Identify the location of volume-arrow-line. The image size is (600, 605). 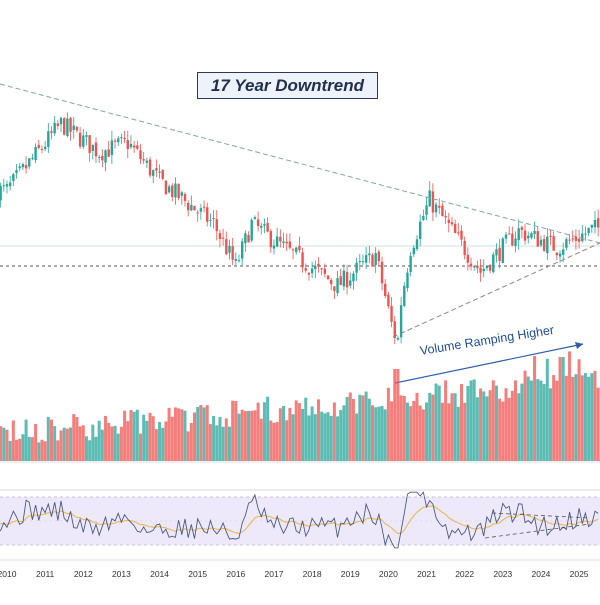
(489, 363).